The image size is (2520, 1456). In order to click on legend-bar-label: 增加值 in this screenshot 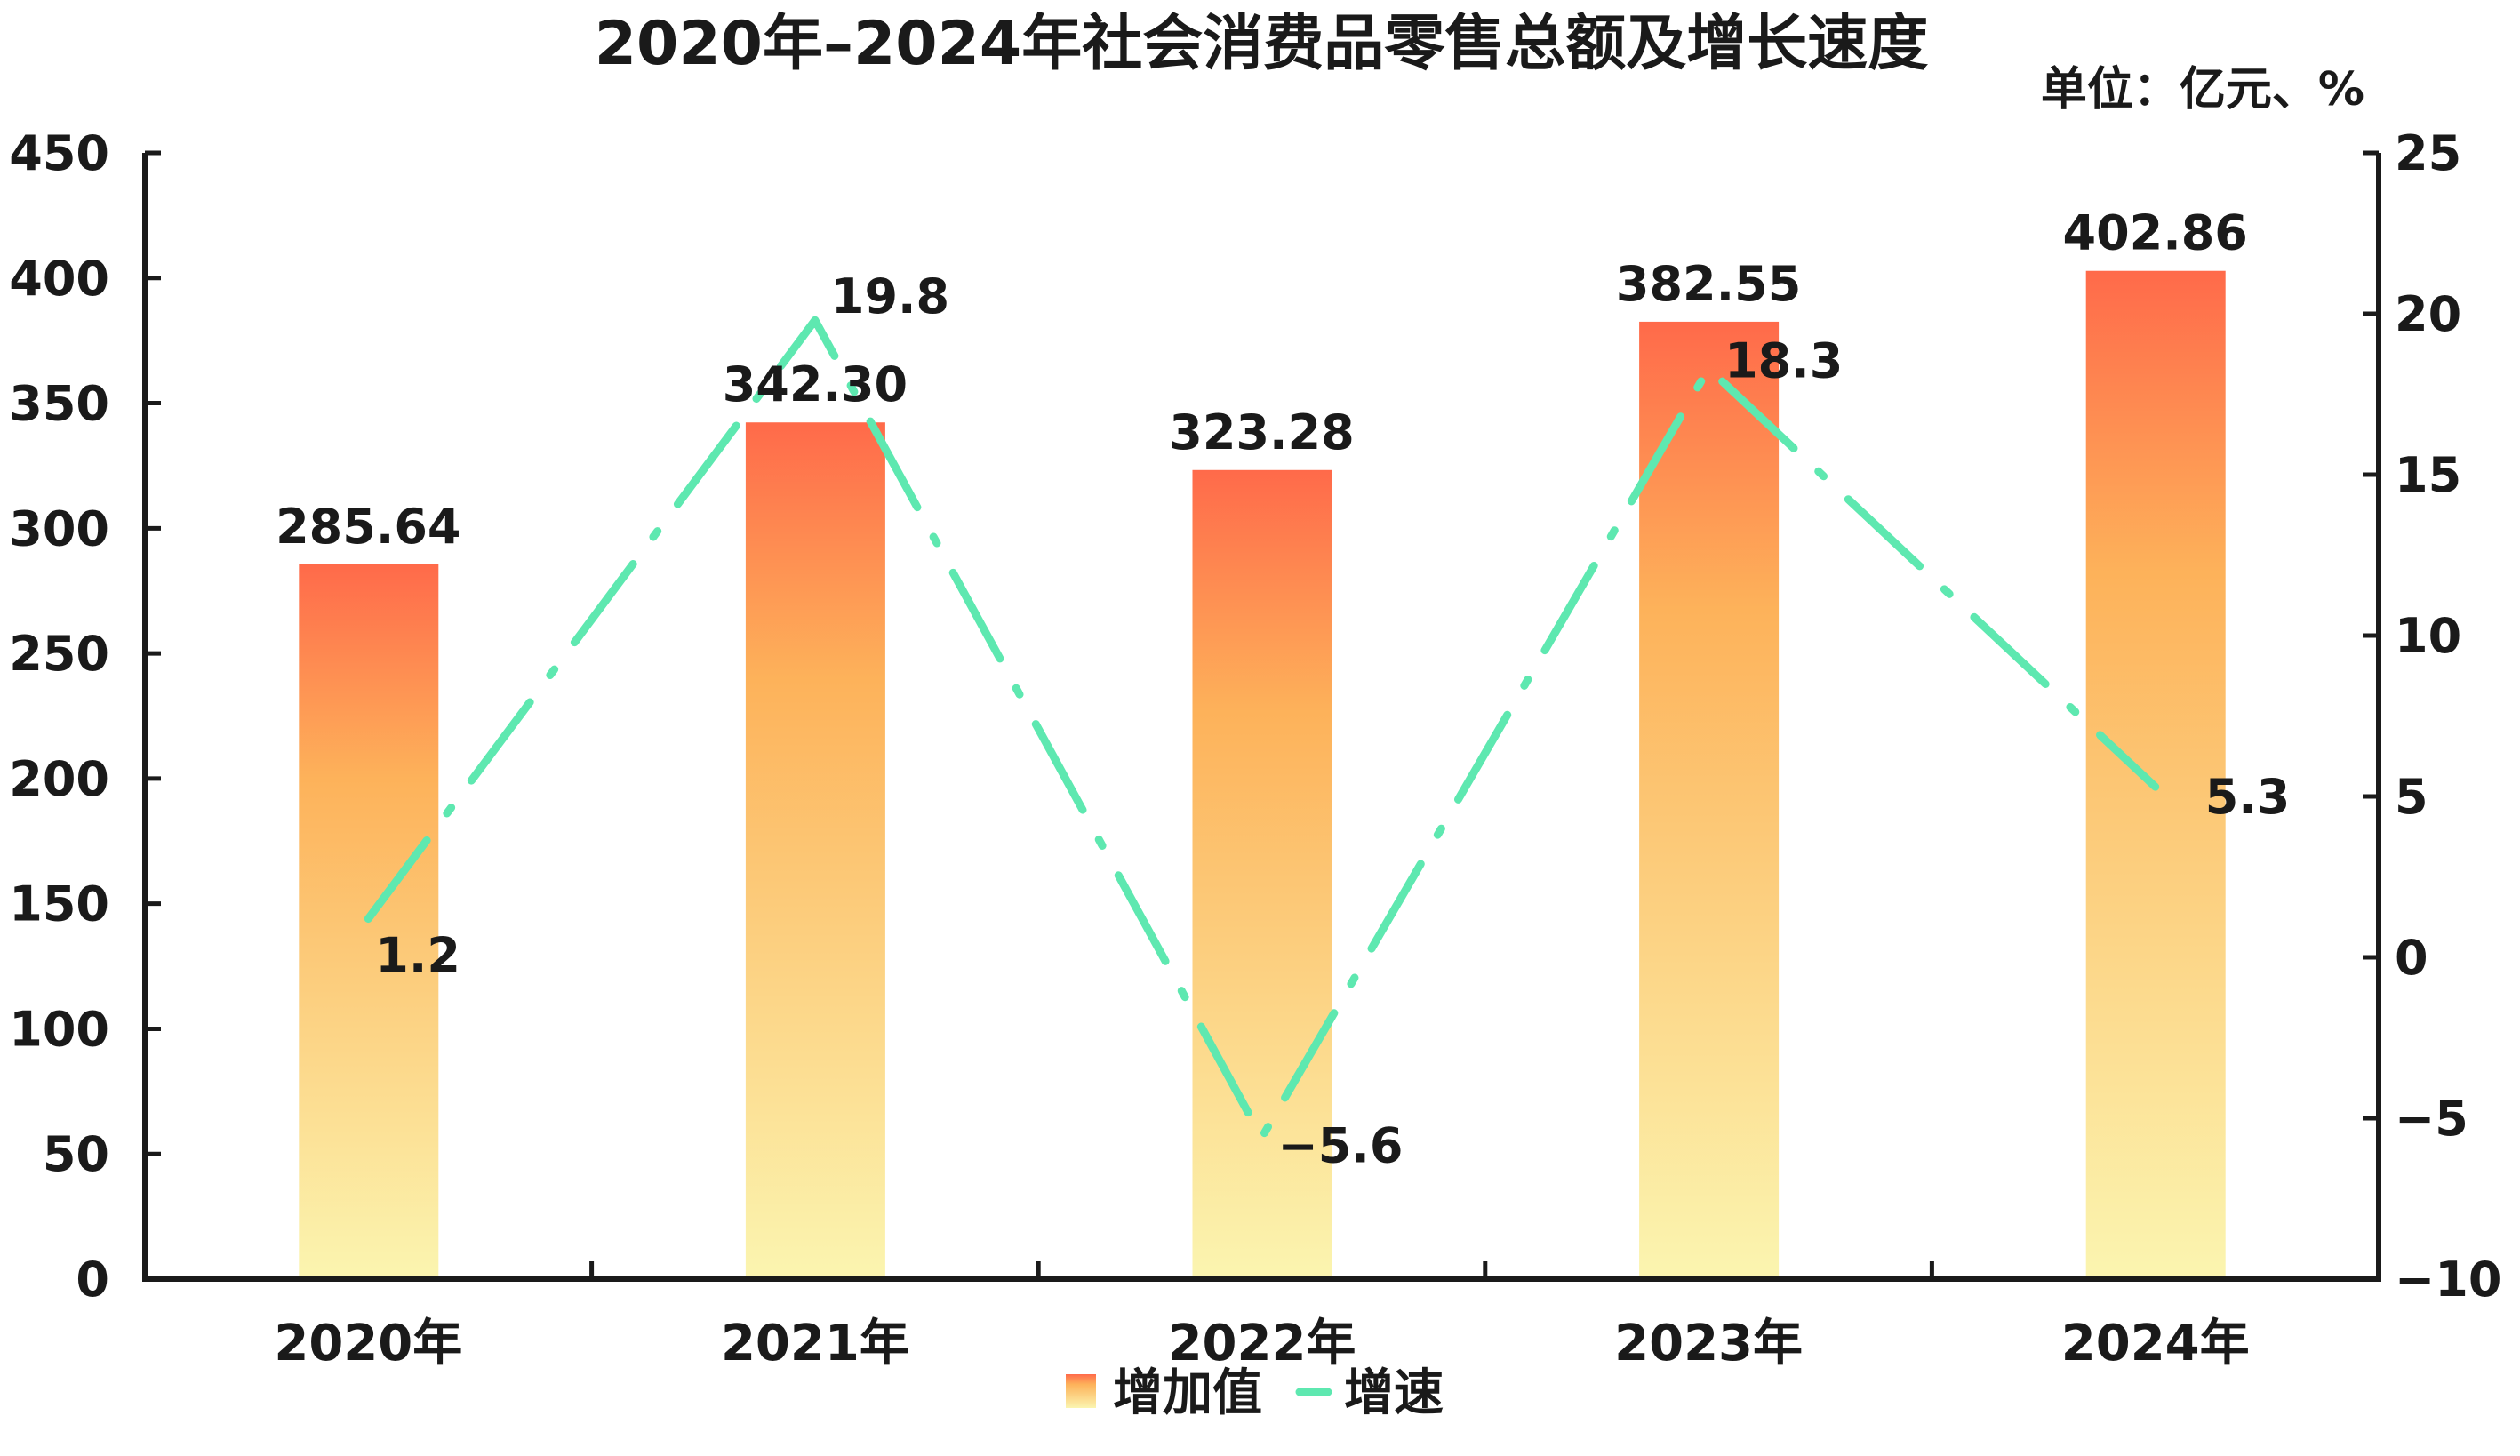, I will do `click(1187, 1393)`.